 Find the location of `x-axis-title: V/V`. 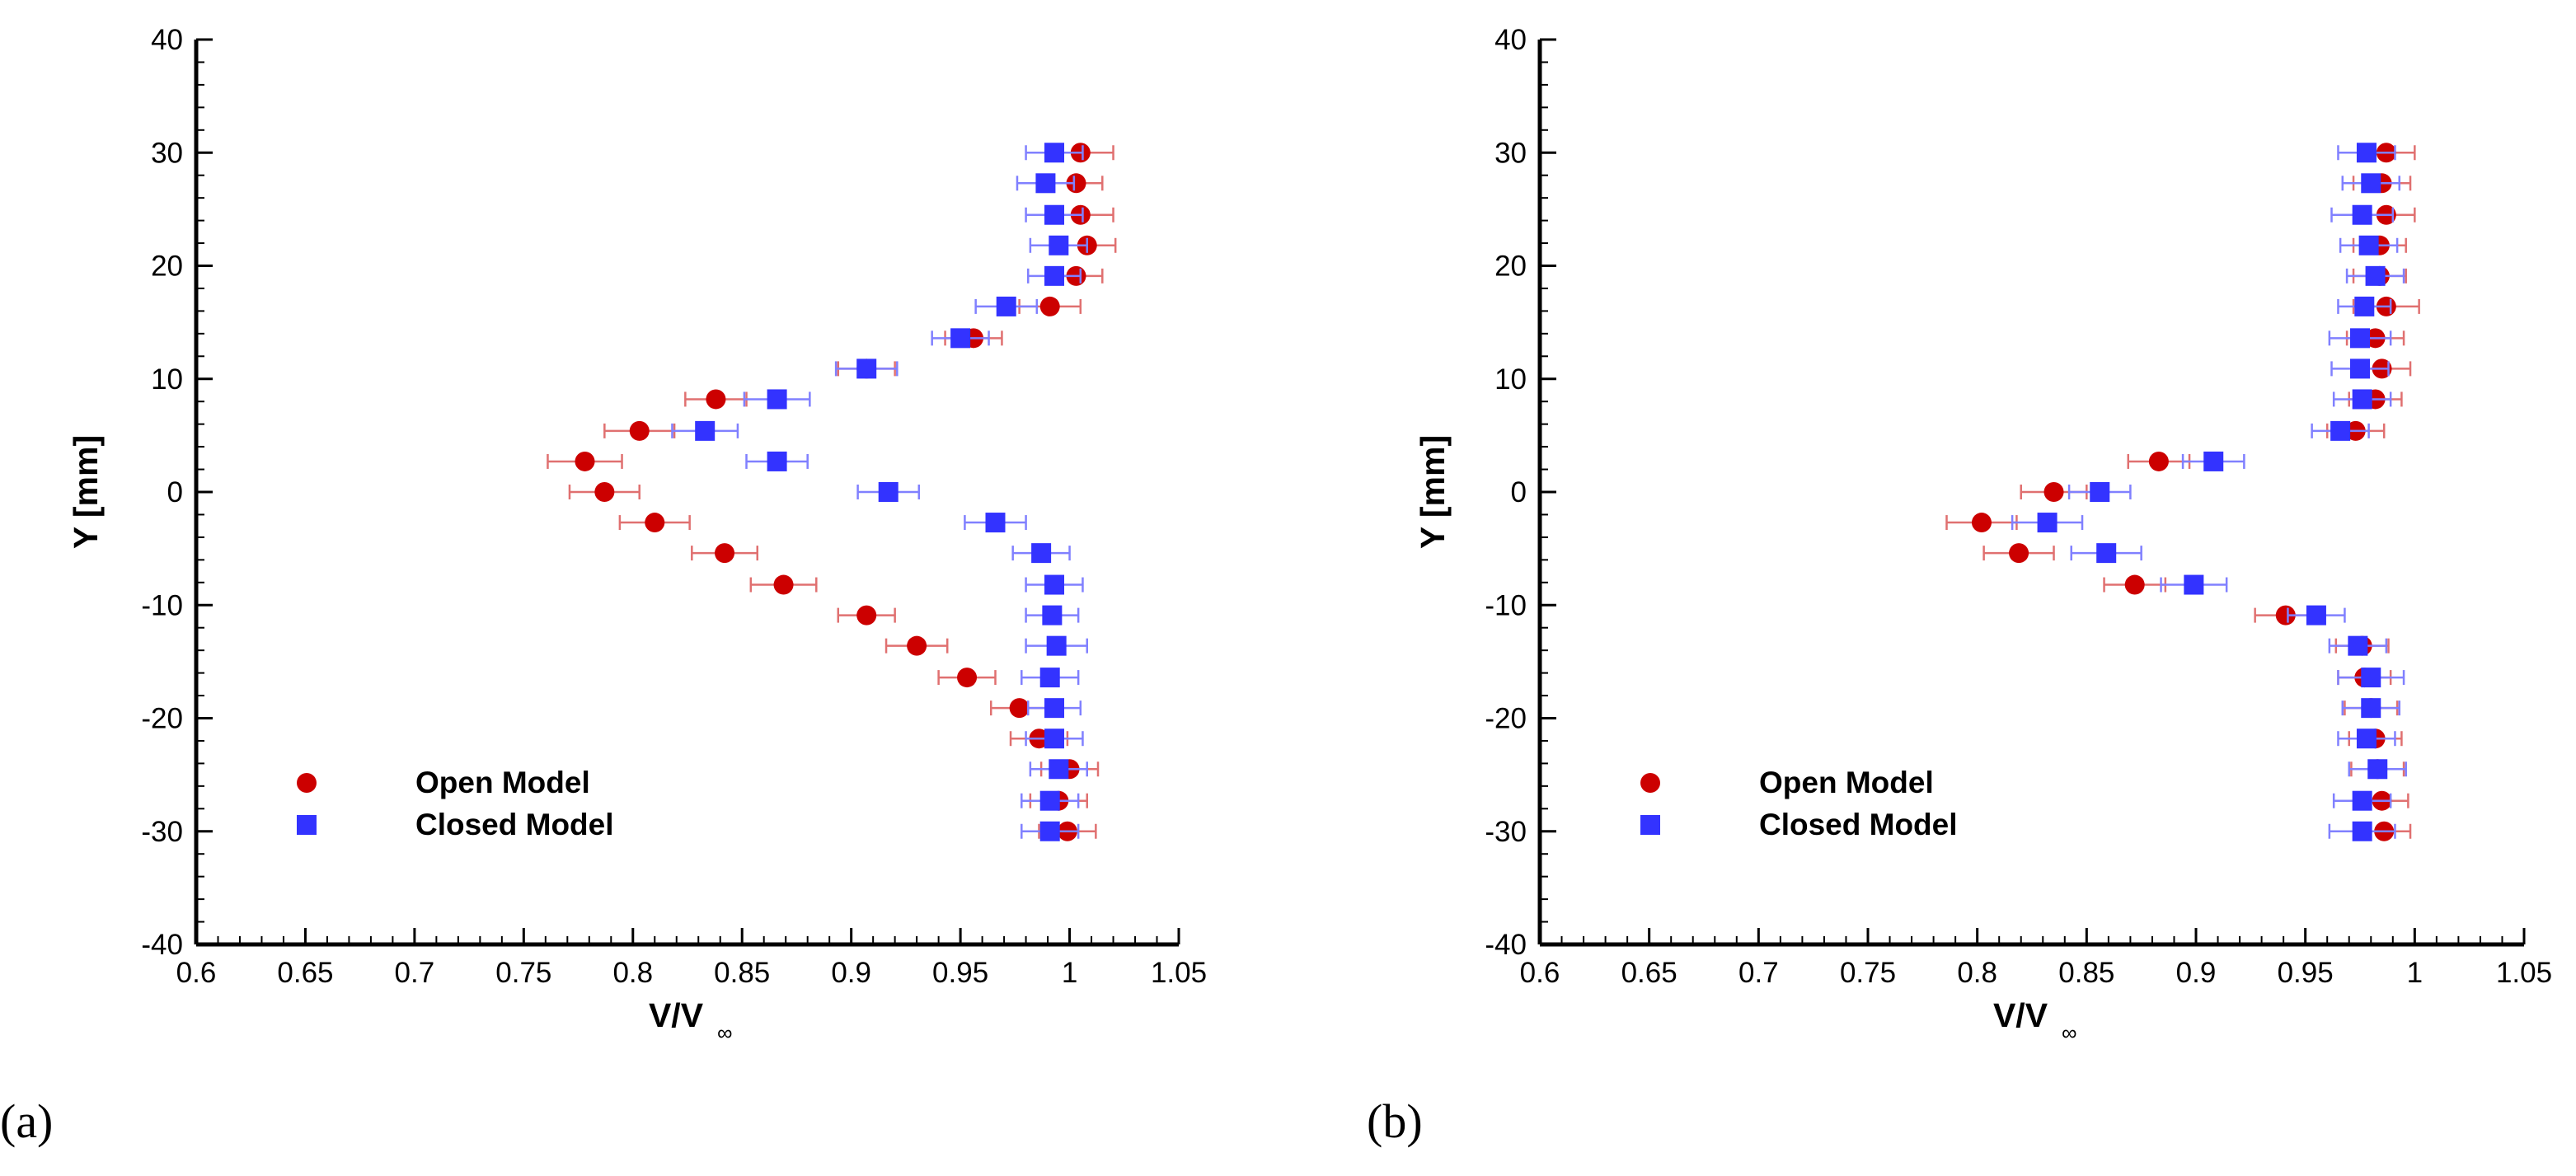

x-axis-title: V/V is located at coordinates (2021, 1015).